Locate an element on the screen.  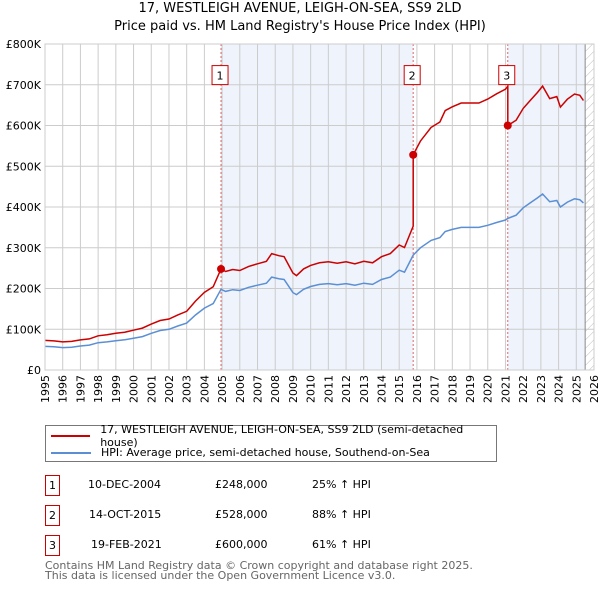
x-tick-label: 1998 is located at coordinates (98, 389).